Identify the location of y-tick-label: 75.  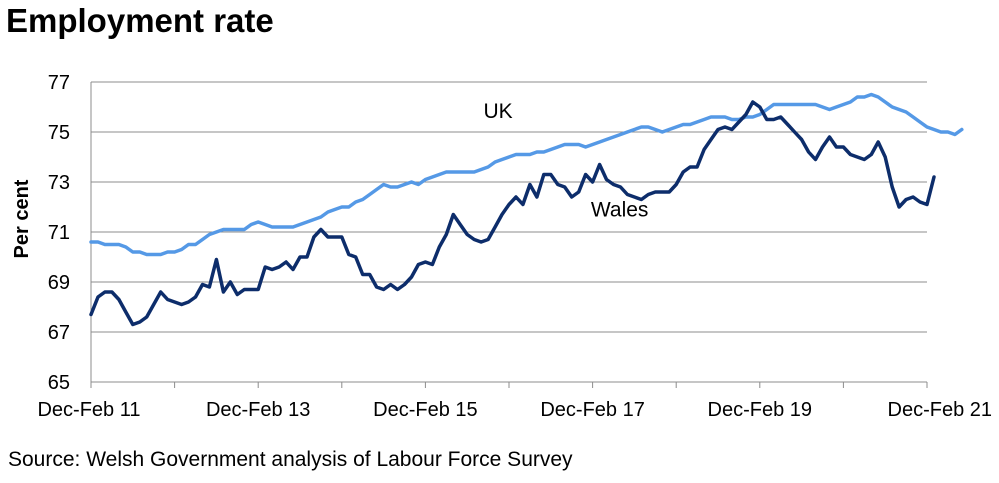
(59, 133).